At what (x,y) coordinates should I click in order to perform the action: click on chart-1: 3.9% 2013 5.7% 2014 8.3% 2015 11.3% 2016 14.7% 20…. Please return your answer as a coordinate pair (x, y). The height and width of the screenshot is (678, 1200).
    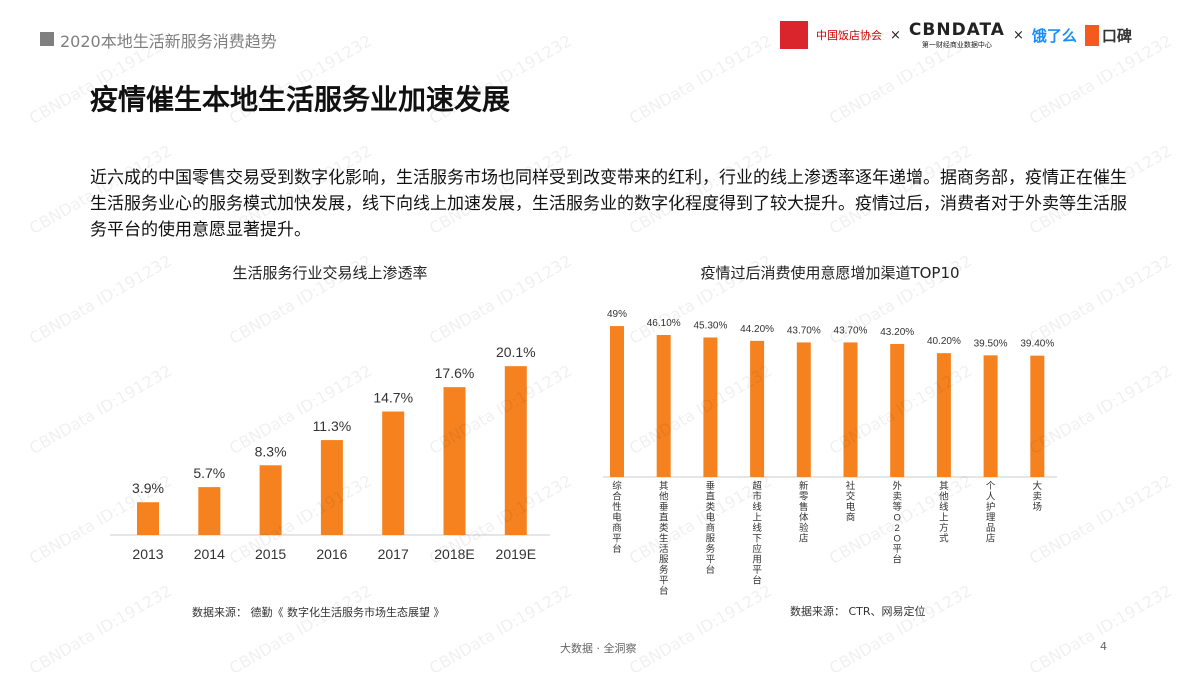
    Looking at the image, I should click on (330, 453).